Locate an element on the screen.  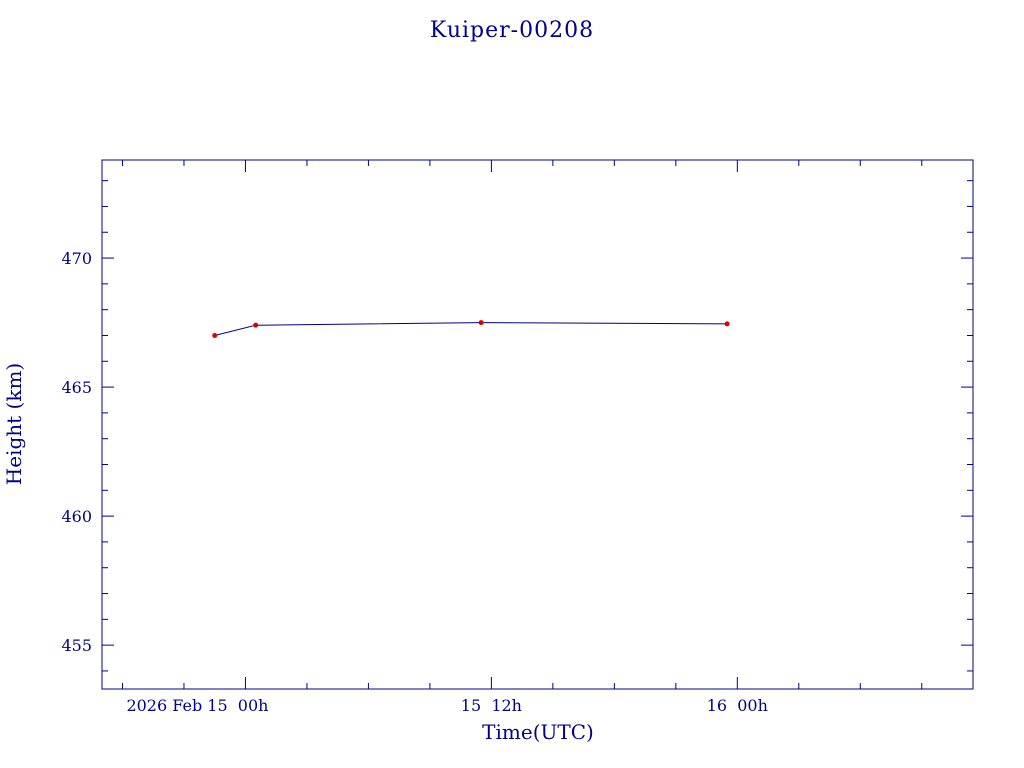
x-axis-title: Time(UTC) is located at coordinates (538, 732).